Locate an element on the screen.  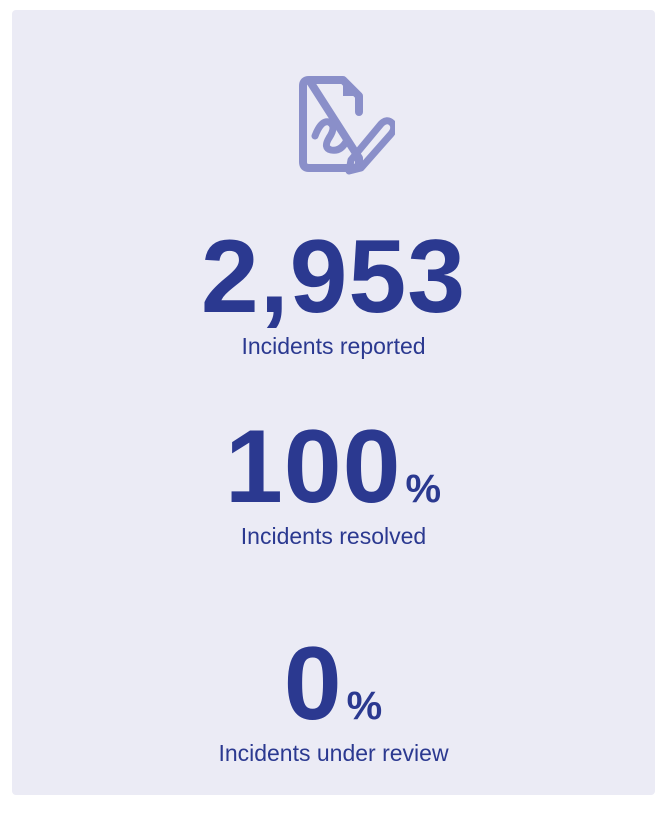
document-signature-icon is located at coordinates (347, 125).